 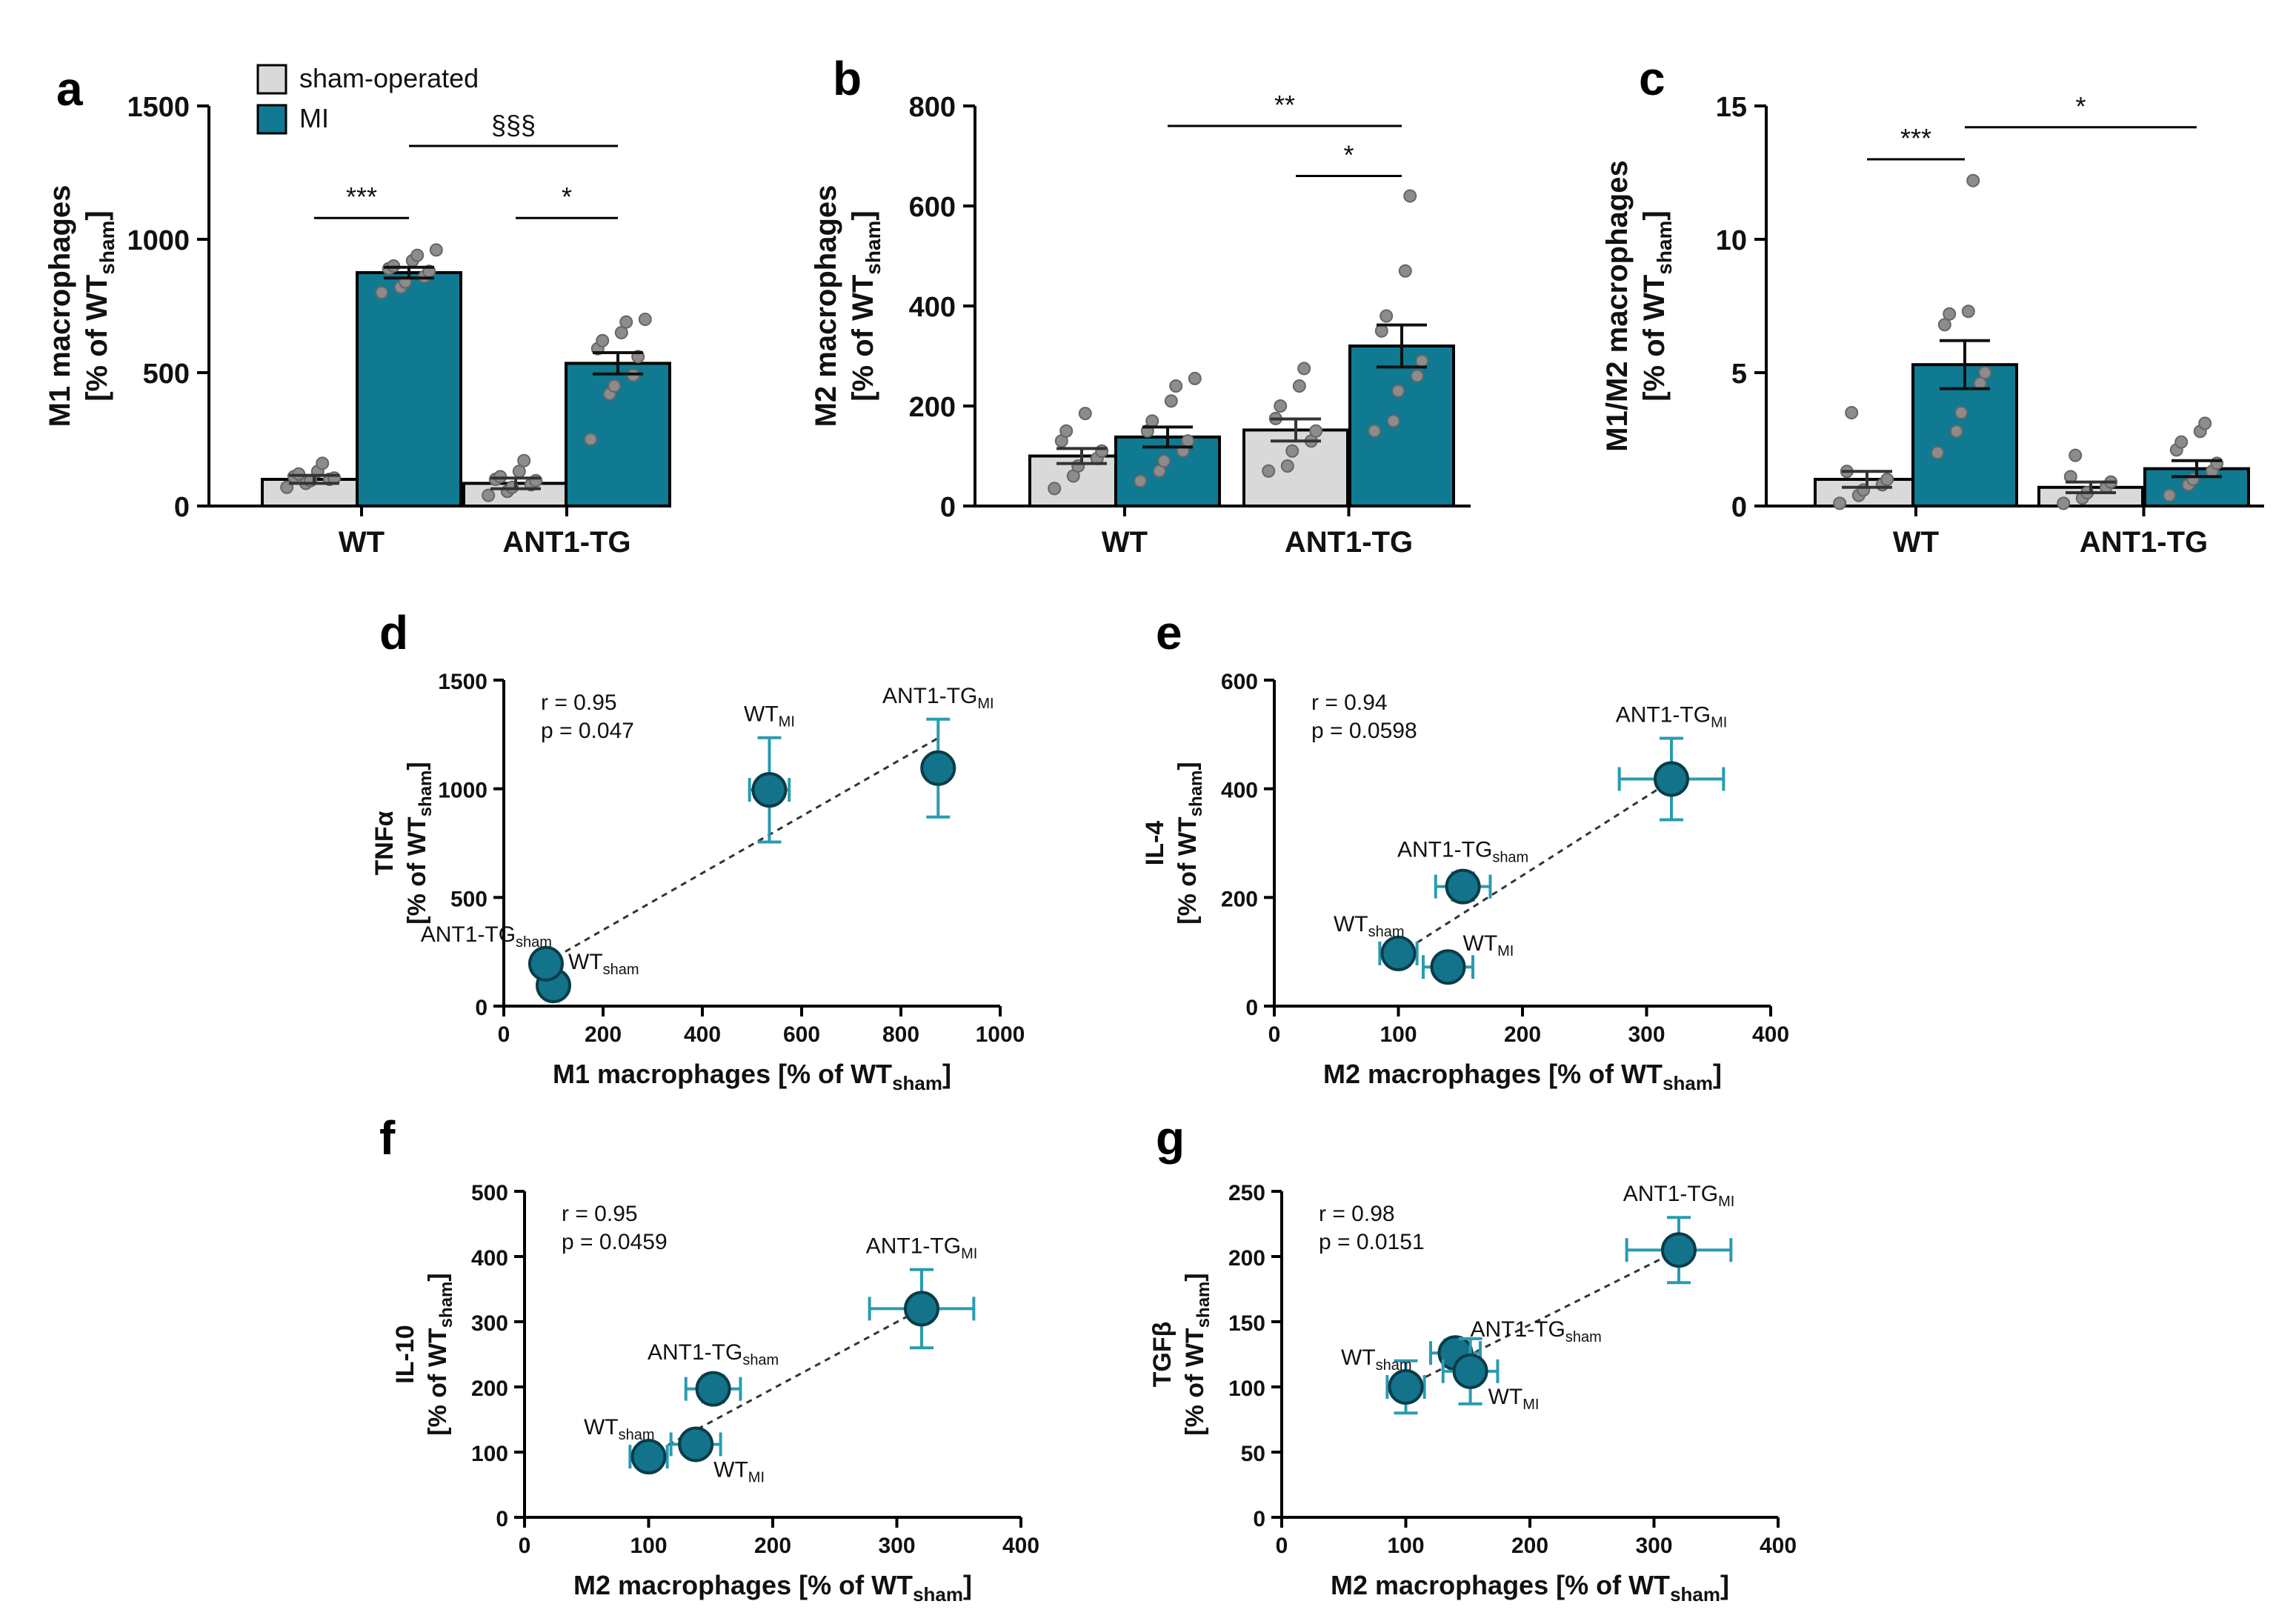 What do you see at coordinates (405, 1354) in the screenshot?
I see `y-axis-title-line1: IL-10` at bounding box center [405, 1354].